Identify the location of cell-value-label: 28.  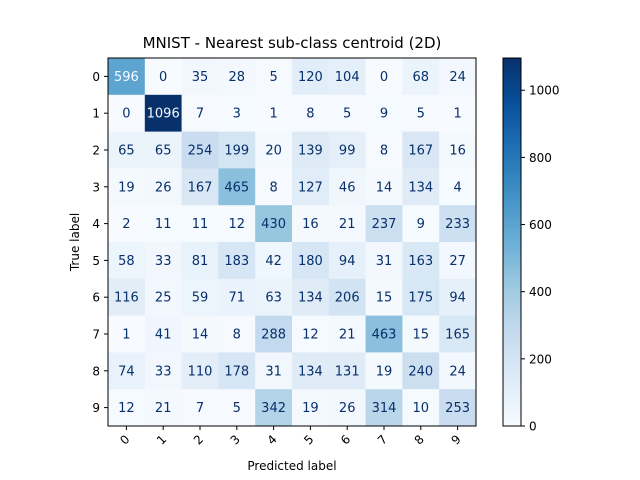
(237, 77).